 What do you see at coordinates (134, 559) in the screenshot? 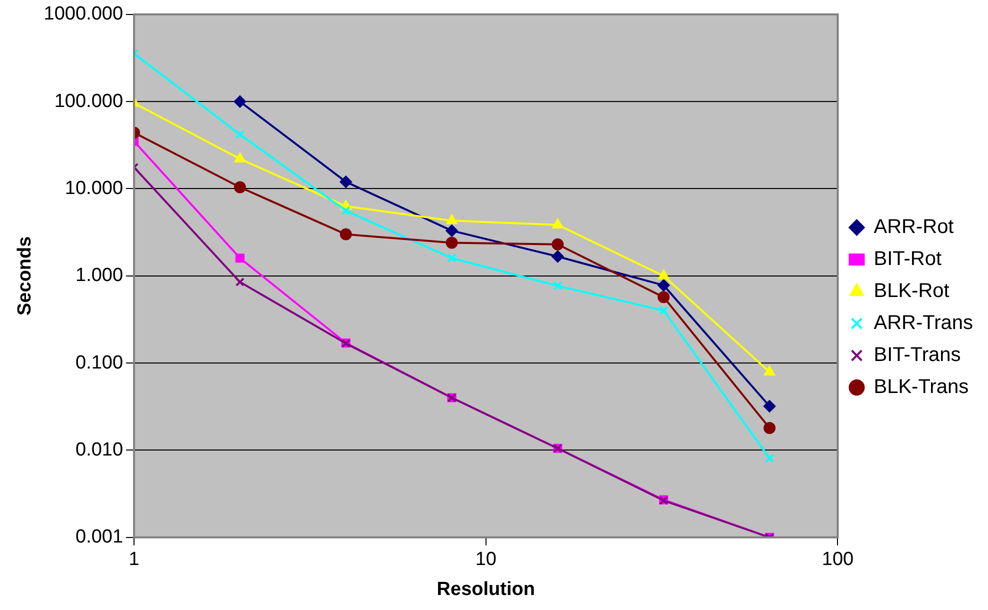
I see `x-tick-label: 1` at bounding box center [134, 559].